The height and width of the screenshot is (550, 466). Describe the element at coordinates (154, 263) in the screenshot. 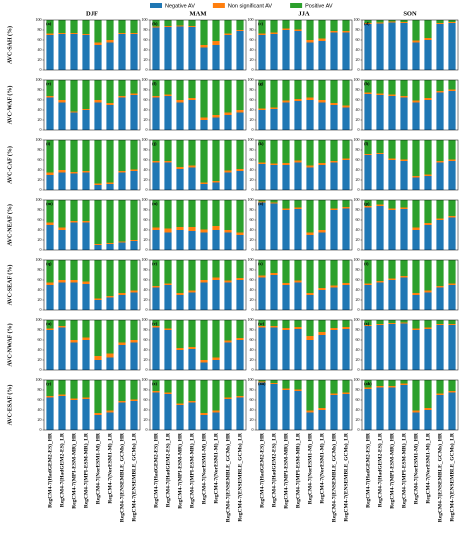

I see `panel-label: (r)` at that location.